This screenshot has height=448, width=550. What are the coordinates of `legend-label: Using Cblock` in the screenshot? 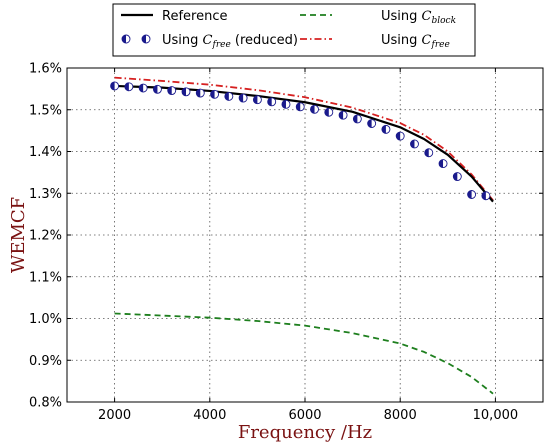 It's located at (418, 17).